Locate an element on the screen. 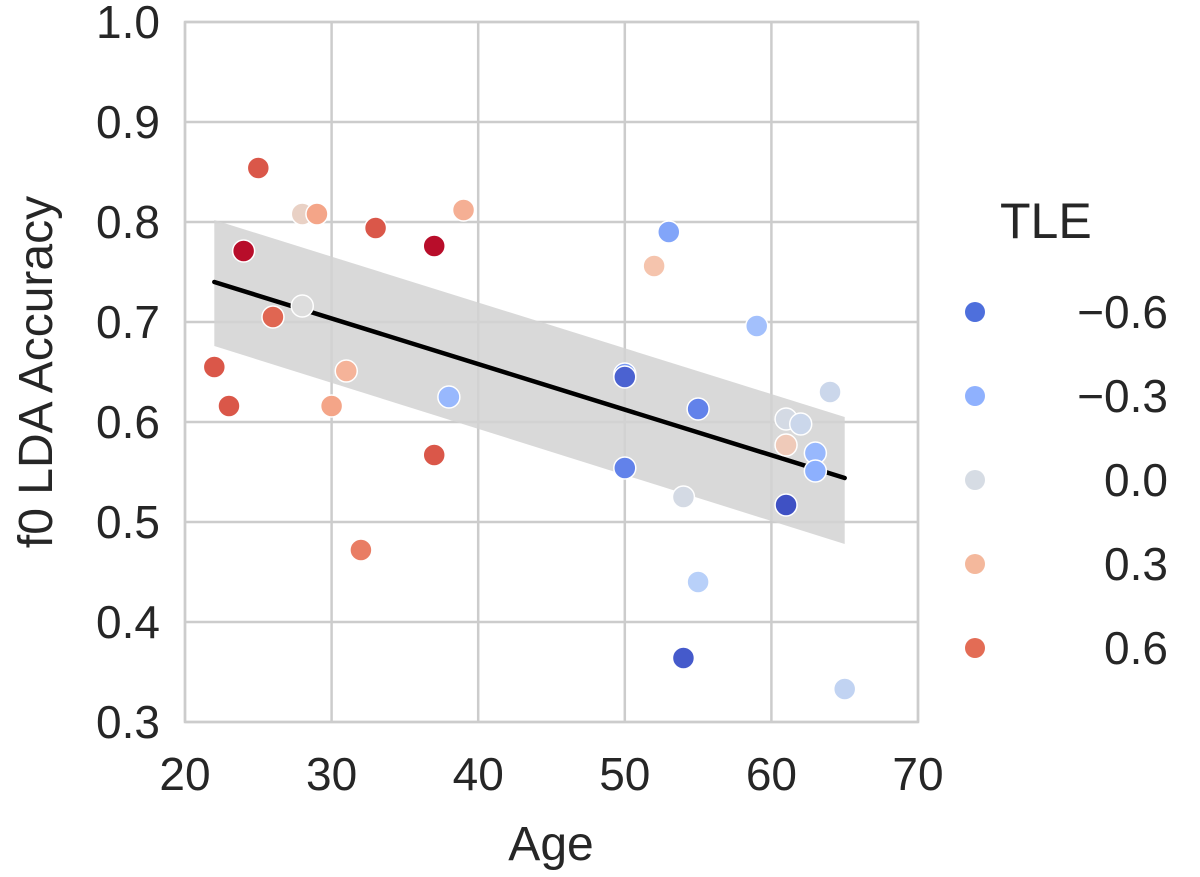 The image size is (1200, 877). x-tick-label: 20 is located at coordinates (184, 774).